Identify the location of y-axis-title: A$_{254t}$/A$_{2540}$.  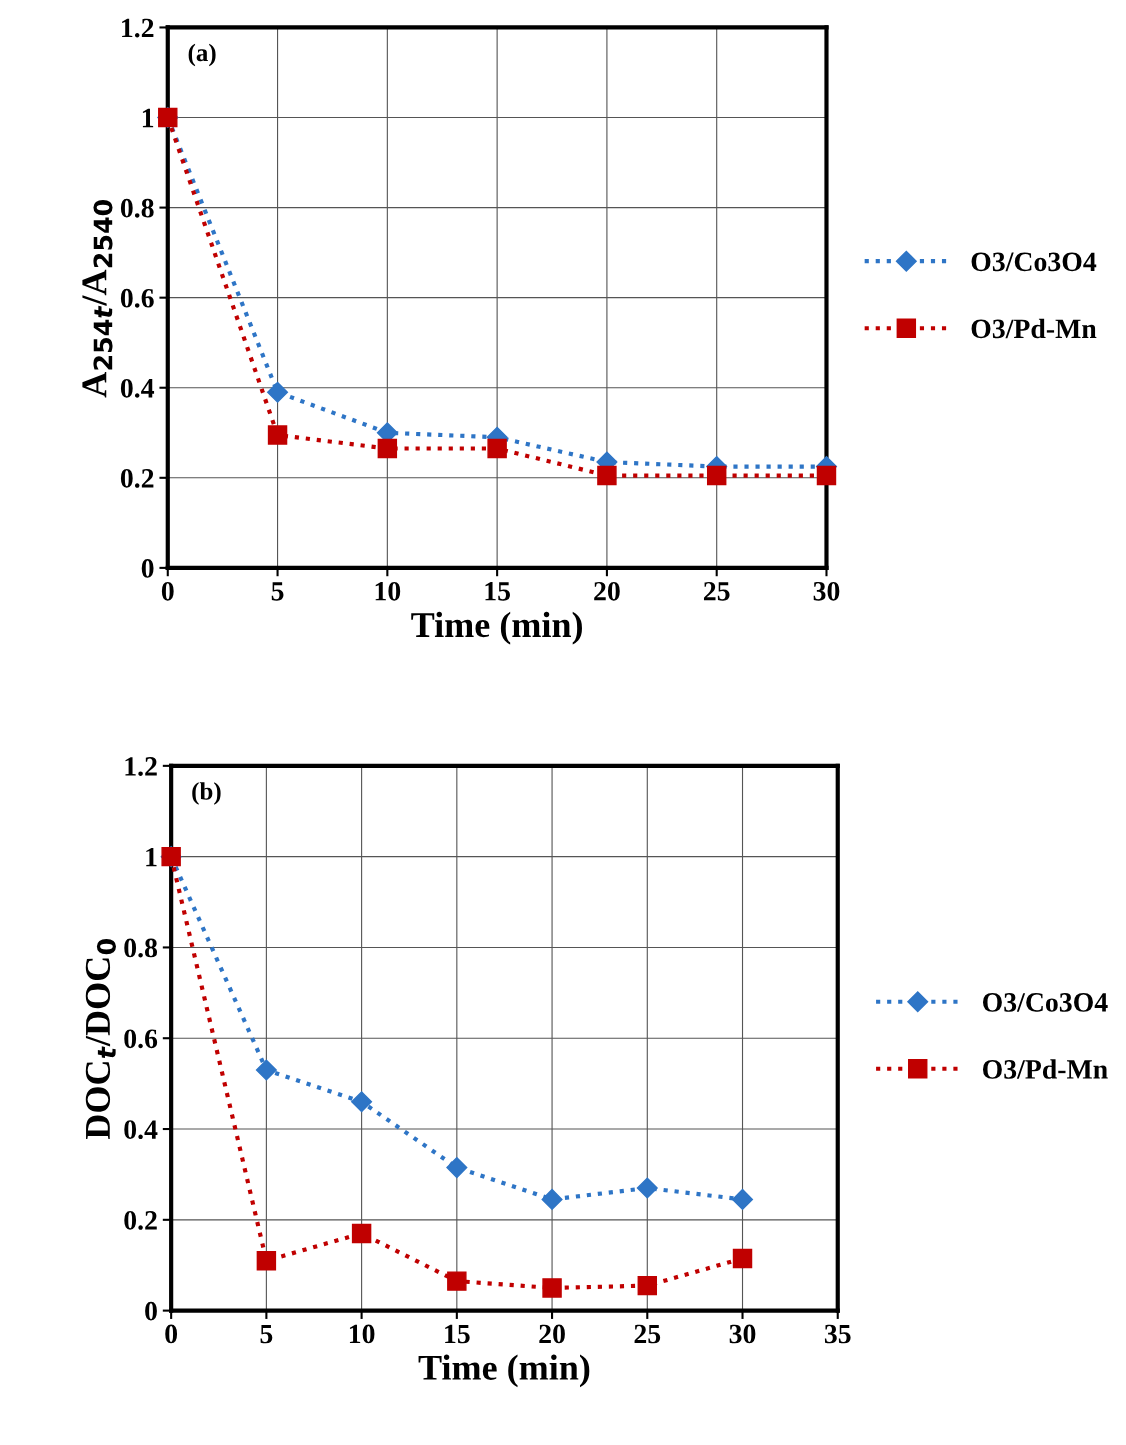
(97, 299).